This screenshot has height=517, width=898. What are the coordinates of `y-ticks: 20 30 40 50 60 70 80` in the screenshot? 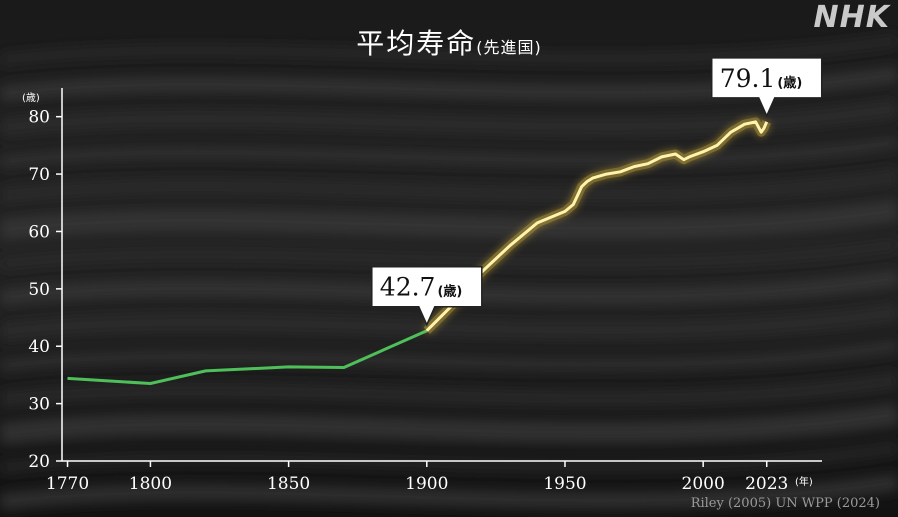 It's located at (45, 290).